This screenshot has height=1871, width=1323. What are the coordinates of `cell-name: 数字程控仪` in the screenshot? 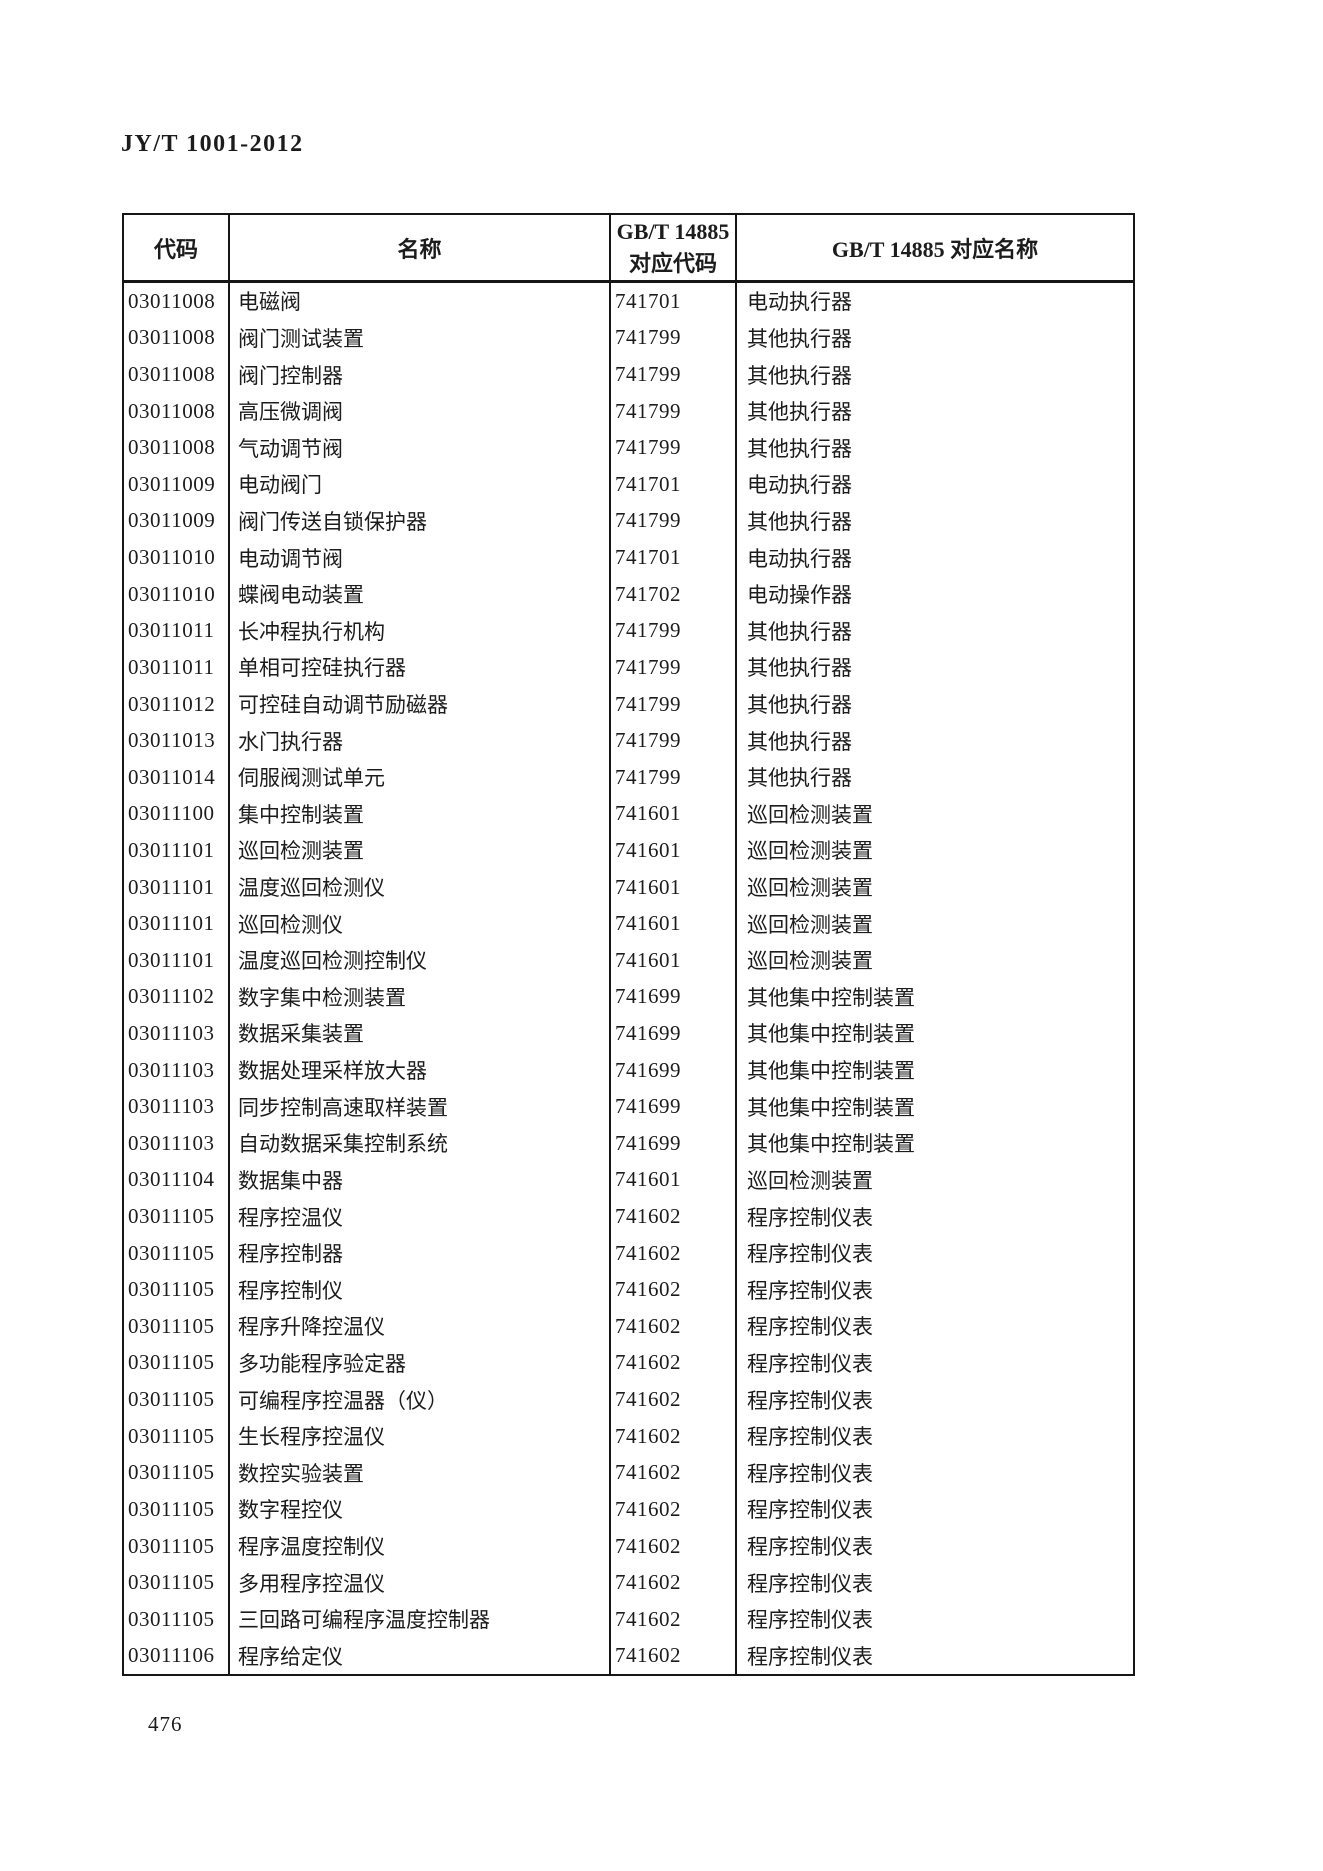 It's located at (420, 1509).